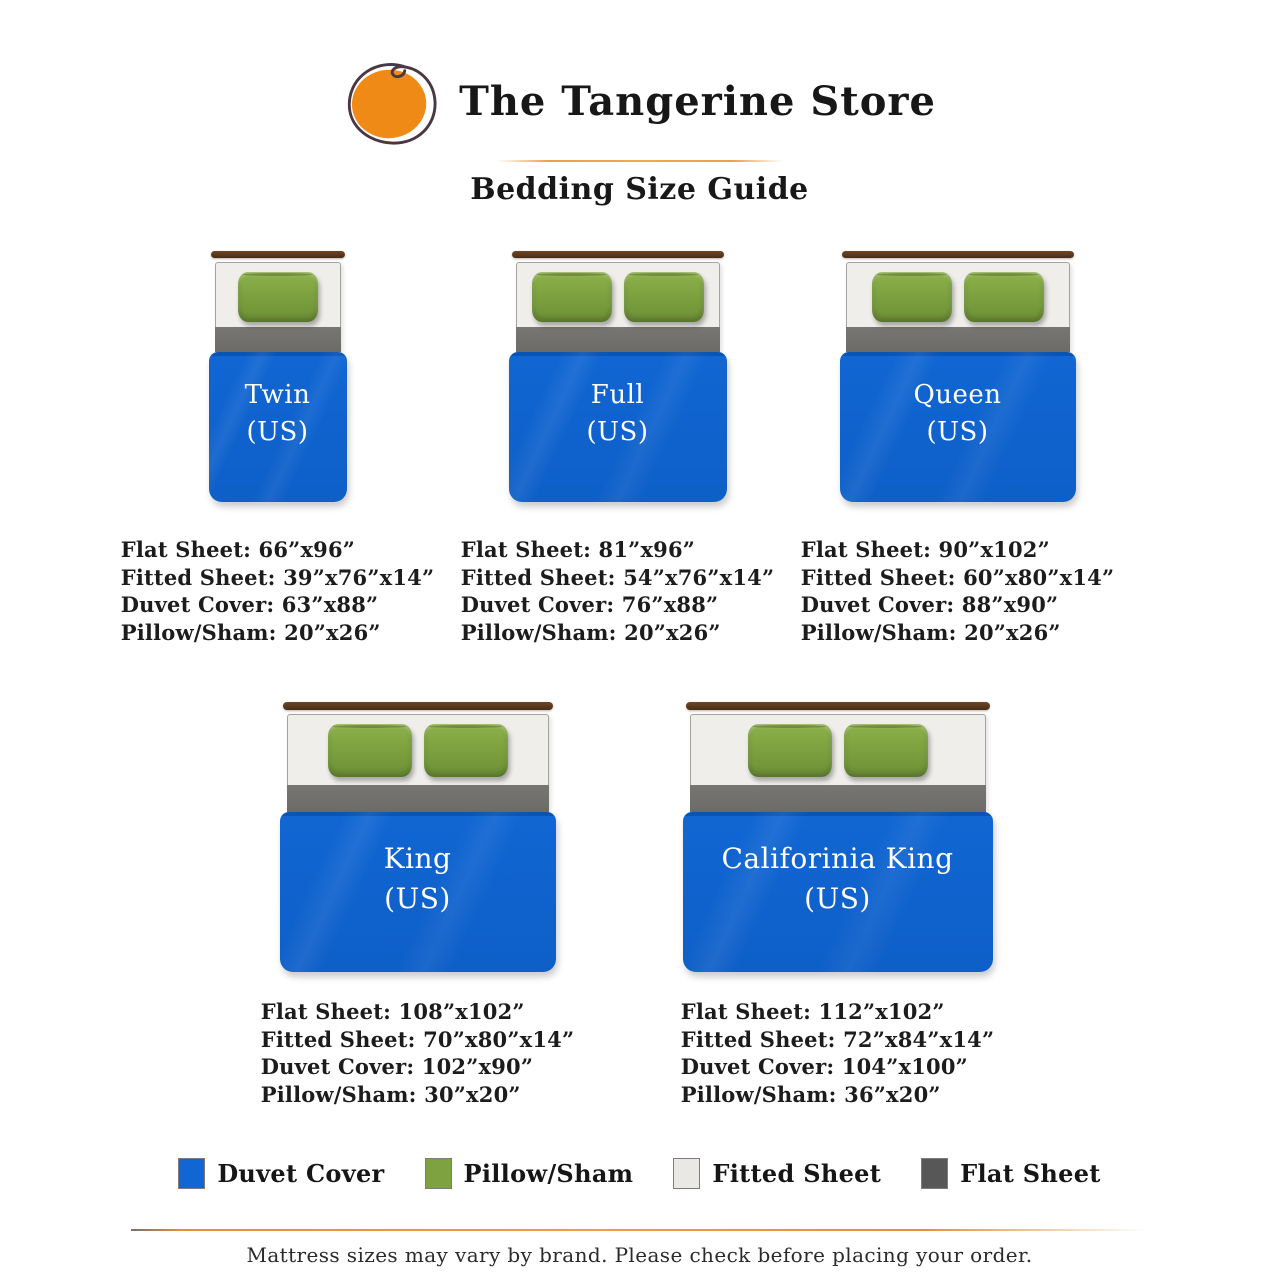 The height and width of the screenshot is (1280, 1279). I want to click on duvet-cover-area: Full (US), so click(617, 427).